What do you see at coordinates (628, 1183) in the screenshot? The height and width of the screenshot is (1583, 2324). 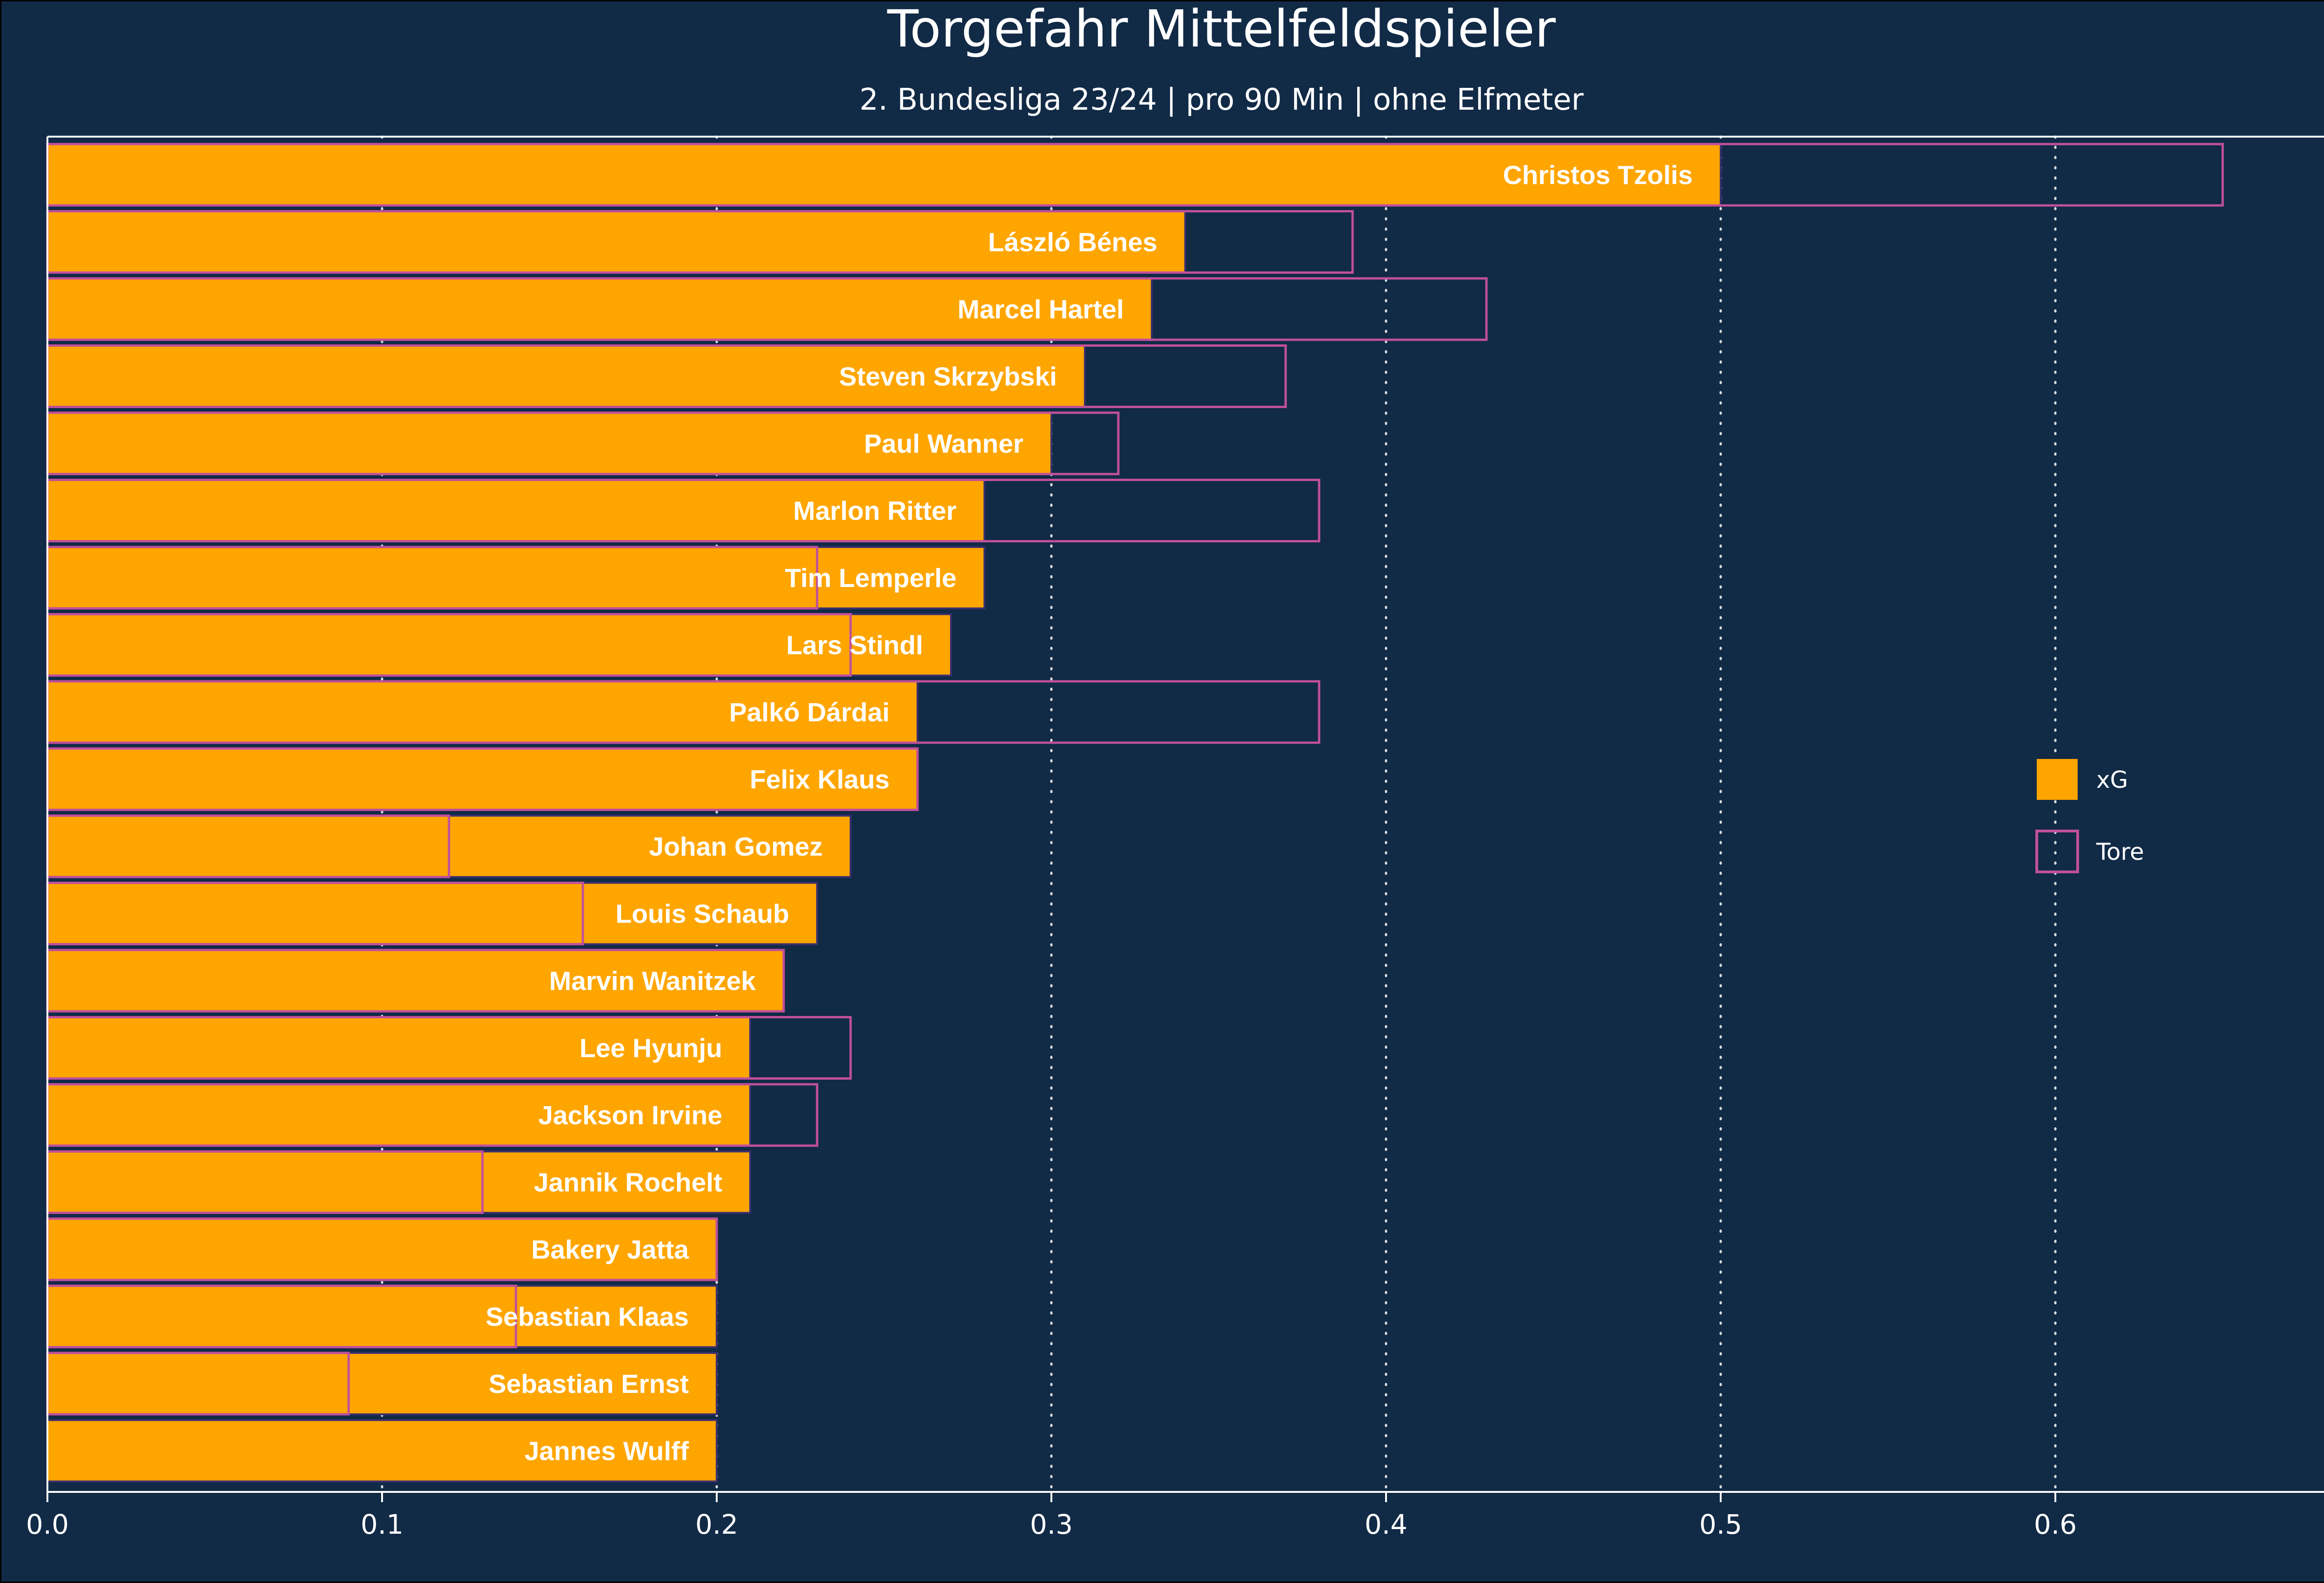 I see `bar-label: Jannik Rochelt` at bounding box center [628, 1183].